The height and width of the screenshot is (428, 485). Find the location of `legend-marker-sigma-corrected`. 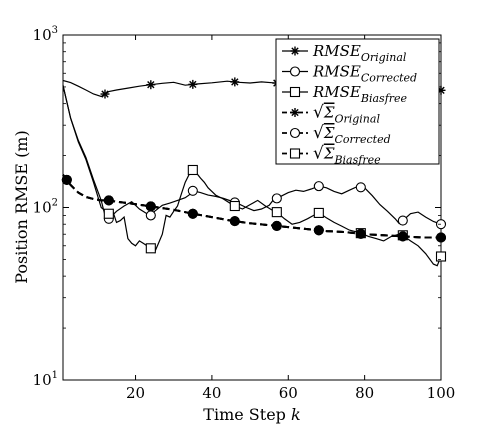

legend-marker-sigma-corrected is located at coordinates (295, 133).